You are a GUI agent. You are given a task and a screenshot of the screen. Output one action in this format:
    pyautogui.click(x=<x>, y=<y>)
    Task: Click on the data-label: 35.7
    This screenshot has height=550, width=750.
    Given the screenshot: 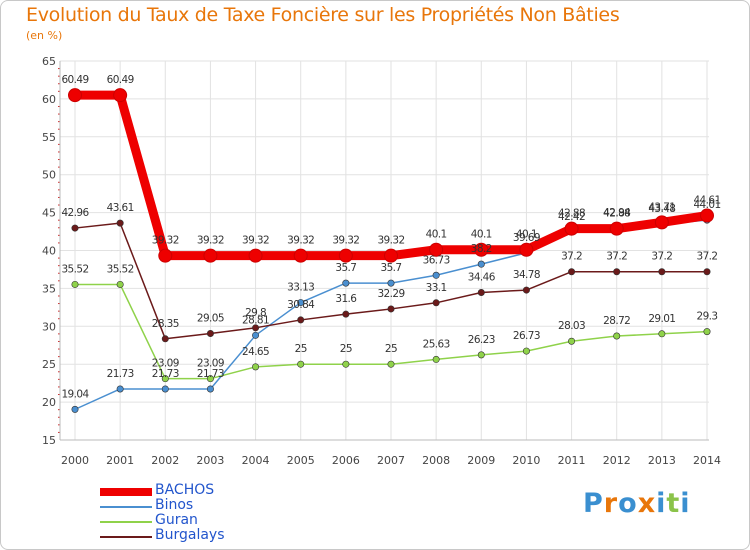 What is the action you would take?
    pyautogui.click(x=391, y=268)
    